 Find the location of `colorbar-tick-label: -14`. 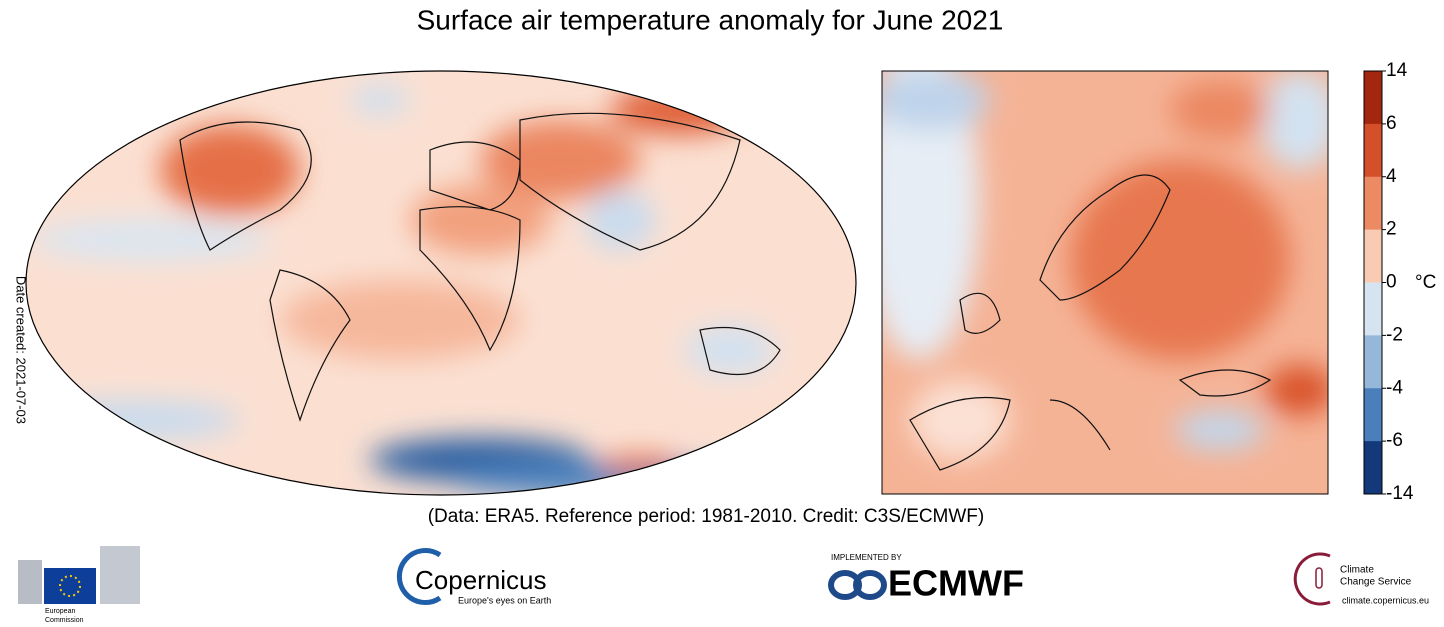

colorbar-tick-label: -14 is located at coordinates (1400, 493).